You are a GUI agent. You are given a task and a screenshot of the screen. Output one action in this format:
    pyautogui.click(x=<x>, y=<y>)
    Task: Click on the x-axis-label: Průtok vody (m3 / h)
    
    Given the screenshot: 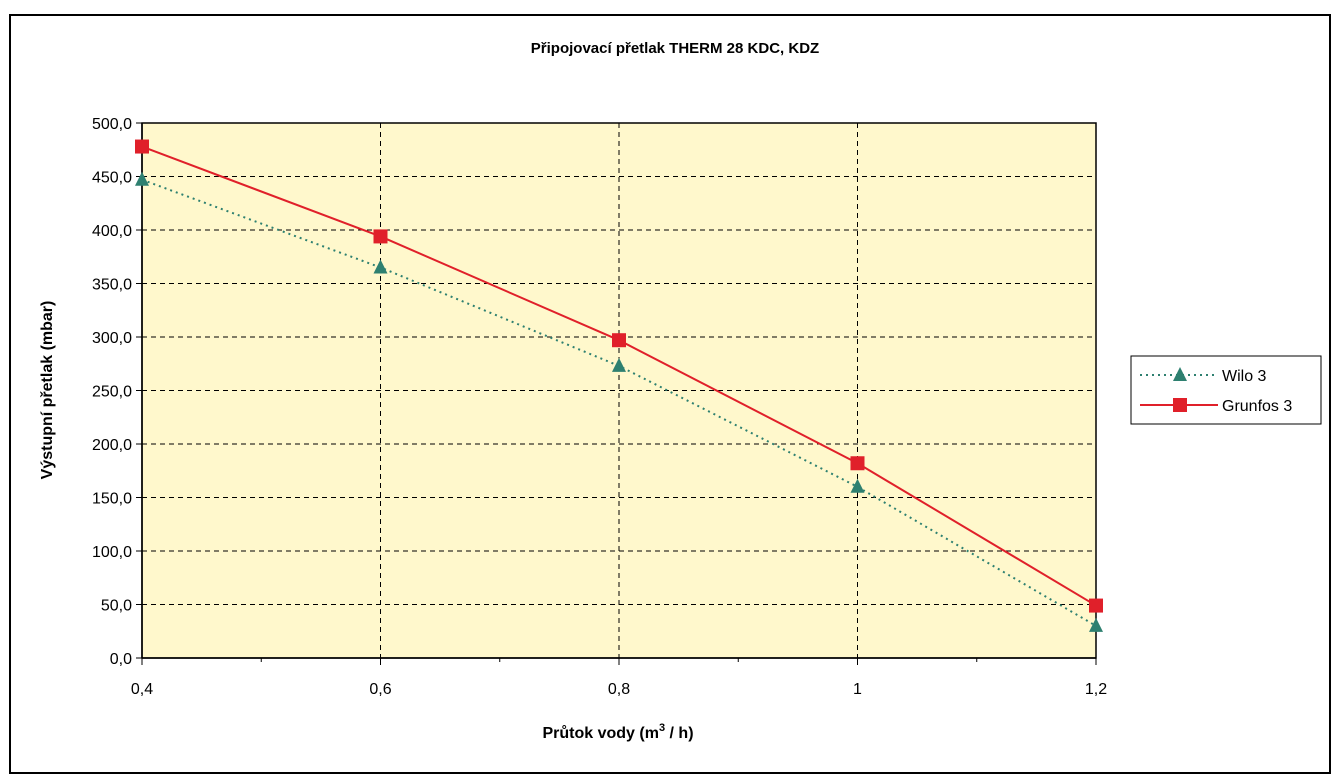 What is the action you would take?
    pyautogui.click(x=617, y=732)
    